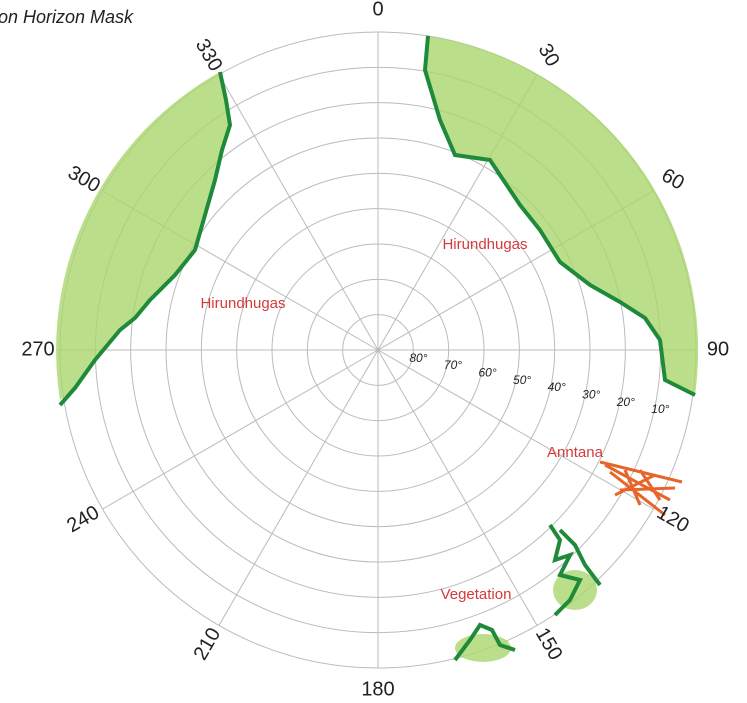 The height and width of the screenshot is (703, 747). I want to click on annotation: Anntana, so click(575, 452).